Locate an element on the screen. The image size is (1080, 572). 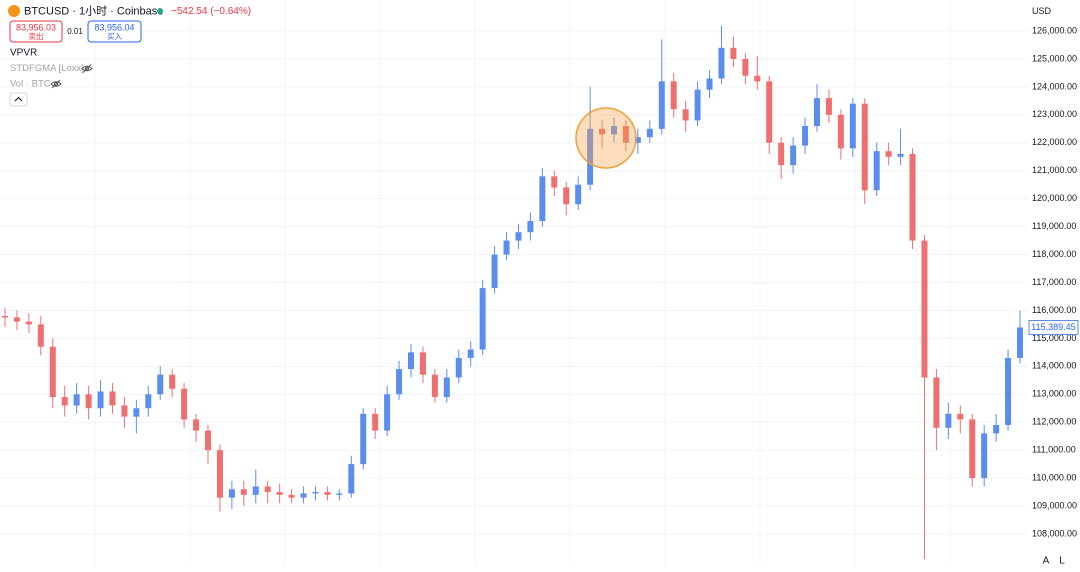
current-price-box is located at coordinates (1053, 328).